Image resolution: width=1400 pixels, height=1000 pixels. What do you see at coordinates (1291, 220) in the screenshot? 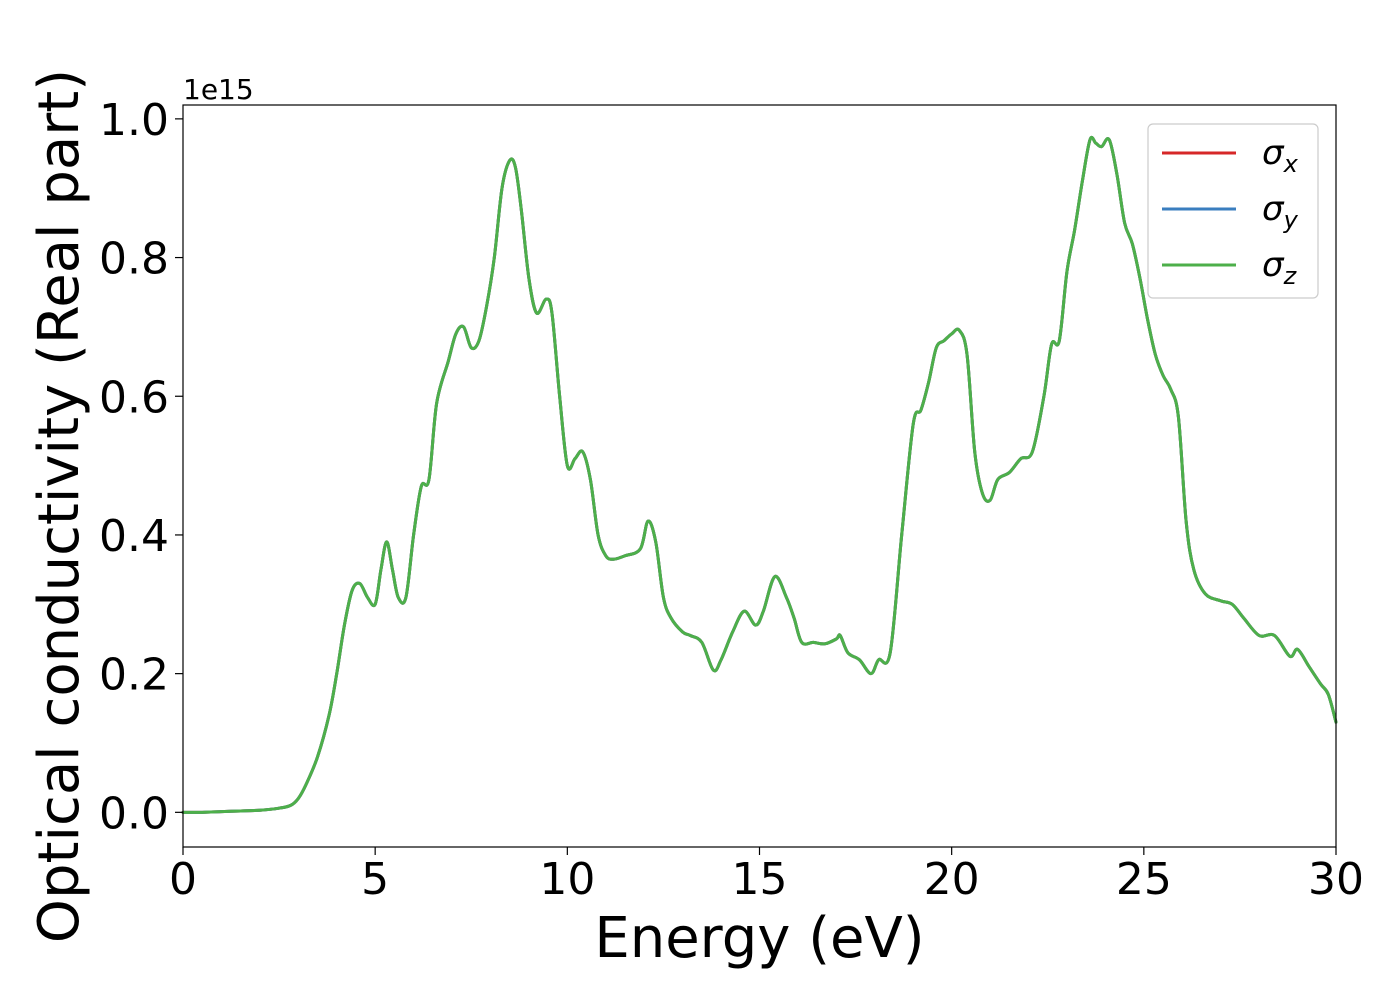
I see `legend-subscript: y` at bounding box center [1291, 220].